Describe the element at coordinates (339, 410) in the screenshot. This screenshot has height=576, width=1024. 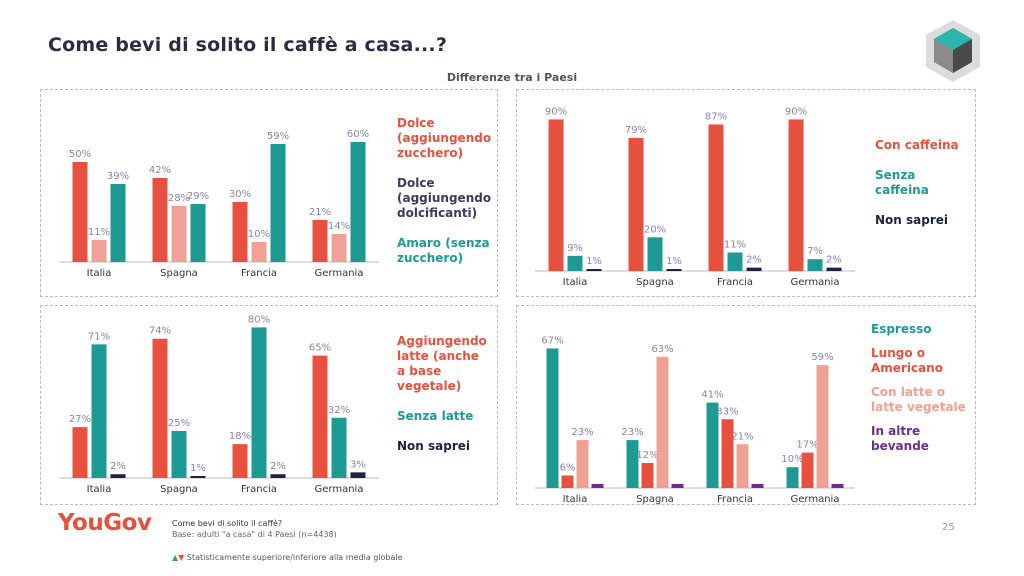
I see `data-label: 32%` at that location.